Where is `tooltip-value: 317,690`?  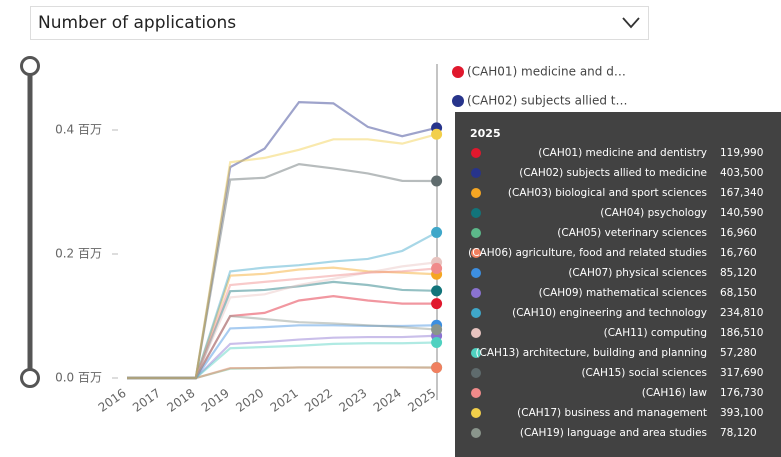 tooltip-value: 317,690 is located at coordinates (741, 373).